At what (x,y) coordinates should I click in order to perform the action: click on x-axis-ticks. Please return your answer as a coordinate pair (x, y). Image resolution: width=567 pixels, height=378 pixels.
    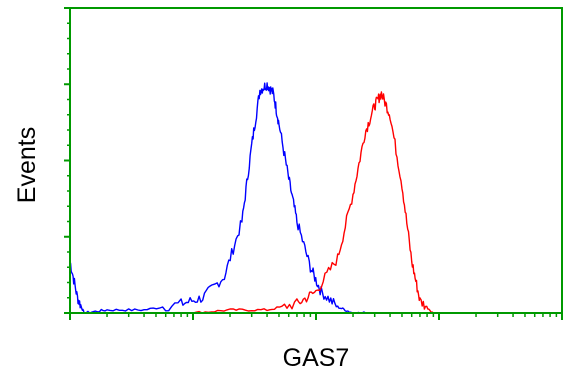
    Looking at the image, I should click on (316, 316).